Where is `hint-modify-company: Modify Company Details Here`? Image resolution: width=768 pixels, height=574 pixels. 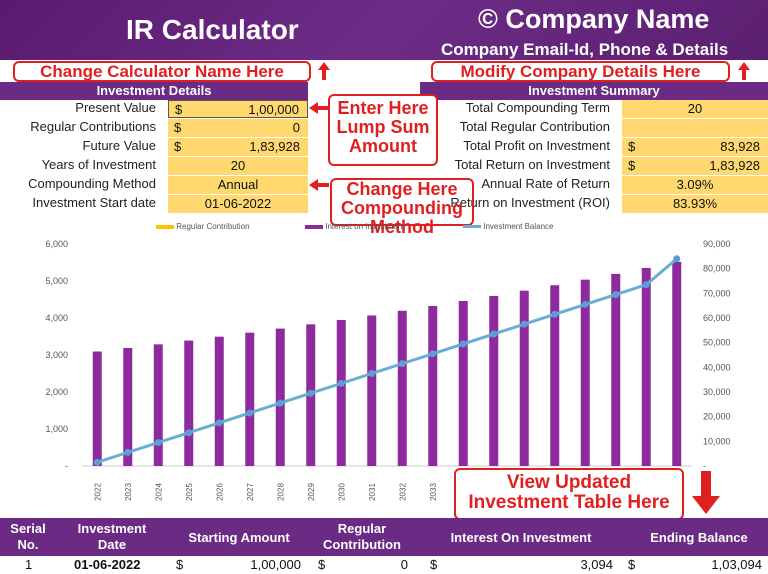 hint-modify-company: Modify Company Details Here is located at coordinates (580, 71).